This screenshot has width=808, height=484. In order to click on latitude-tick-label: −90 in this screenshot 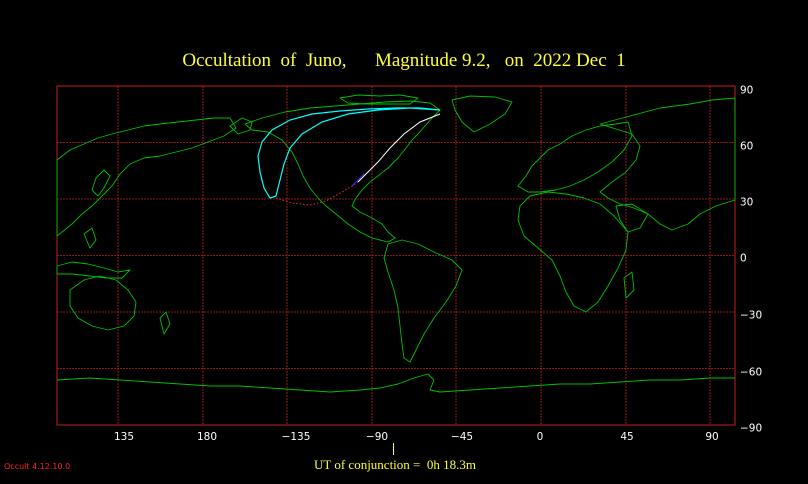, I will do `click(751, 429)`.